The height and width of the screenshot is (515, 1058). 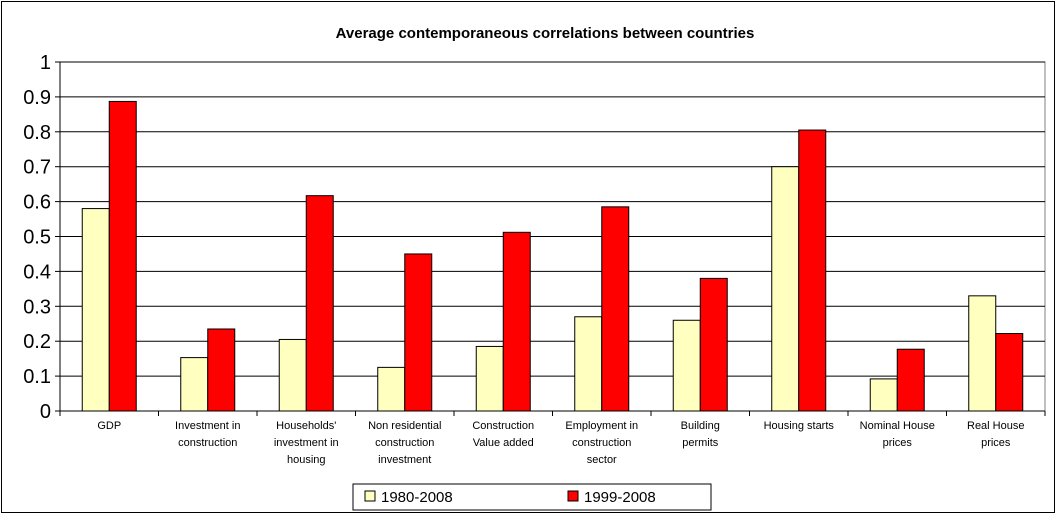 What do you see at coordinates (306, 426) in the screenshot?
I see `x-tick-label: Households'` at bounding box center [306, 426].